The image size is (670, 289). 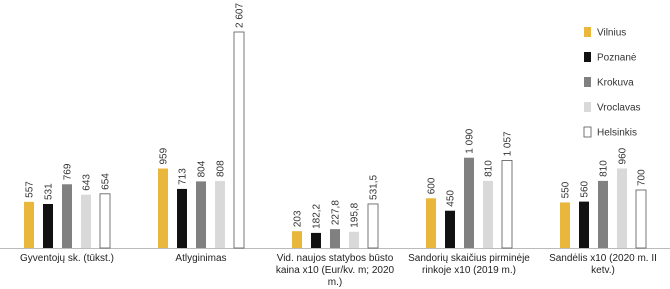 I want to click on value-label: 550, so click(x=566, y=189).